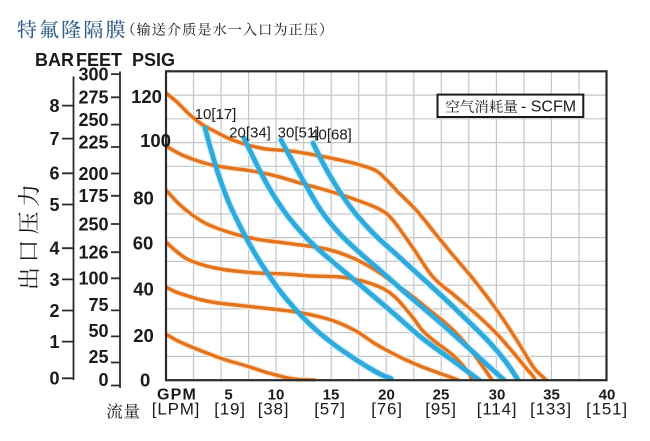 Image resolution: width=650 pixels, height=441 pixels. Describe the element at coordinates (99, 60) in the screenshot. I see `svg-text: FEET` at that location.